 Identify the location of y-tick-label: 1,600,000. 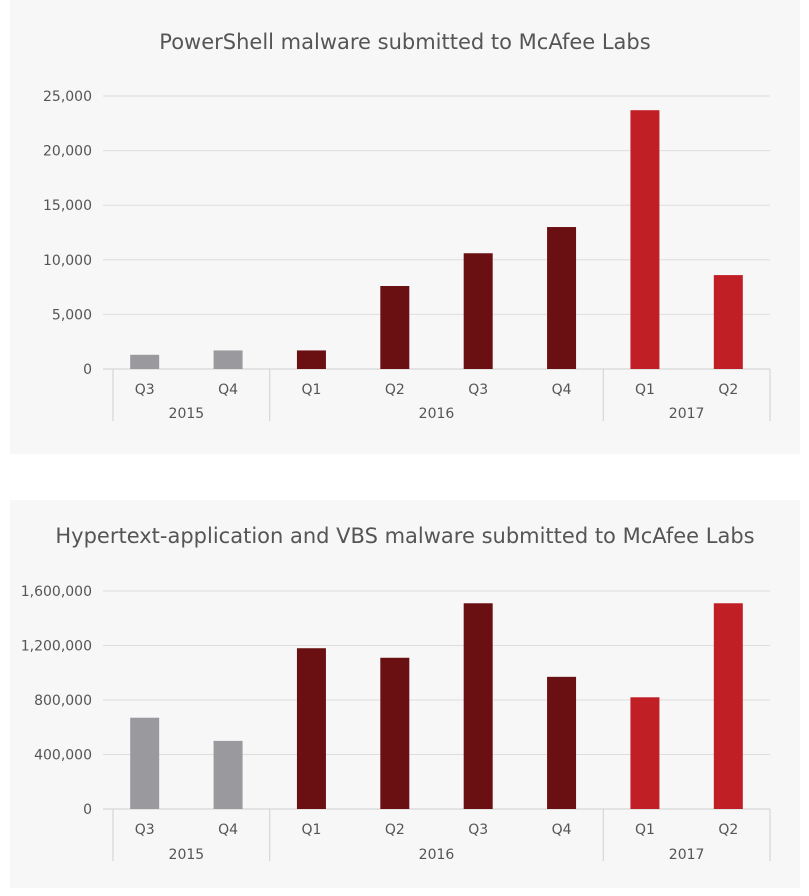
(56, 592).